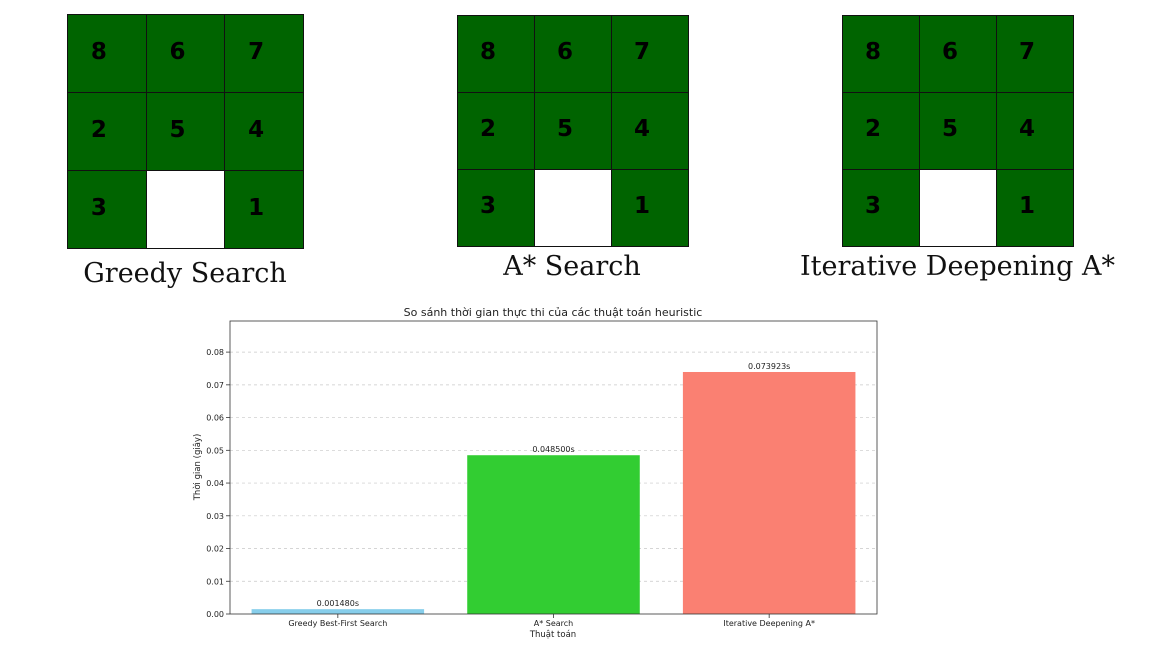 This screenshot has width=1152, height=648. Describe the element at coordinates (769, 623) in the screenshot. I see `x-tick-label: Iterative Deepening A*` at that location.